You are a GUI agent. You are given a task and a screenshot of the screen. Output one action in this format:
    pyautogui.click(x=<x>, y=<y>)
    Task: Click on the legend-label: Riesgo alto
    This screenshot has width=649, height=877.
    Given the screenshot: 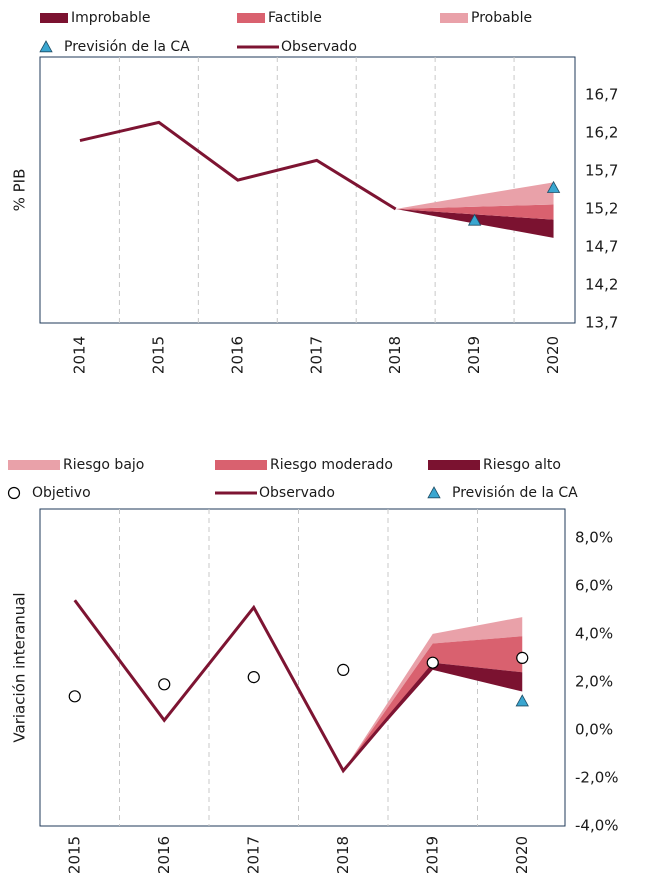 What is the action you would take?
    pyautogui.click(x=522, y=465)
    